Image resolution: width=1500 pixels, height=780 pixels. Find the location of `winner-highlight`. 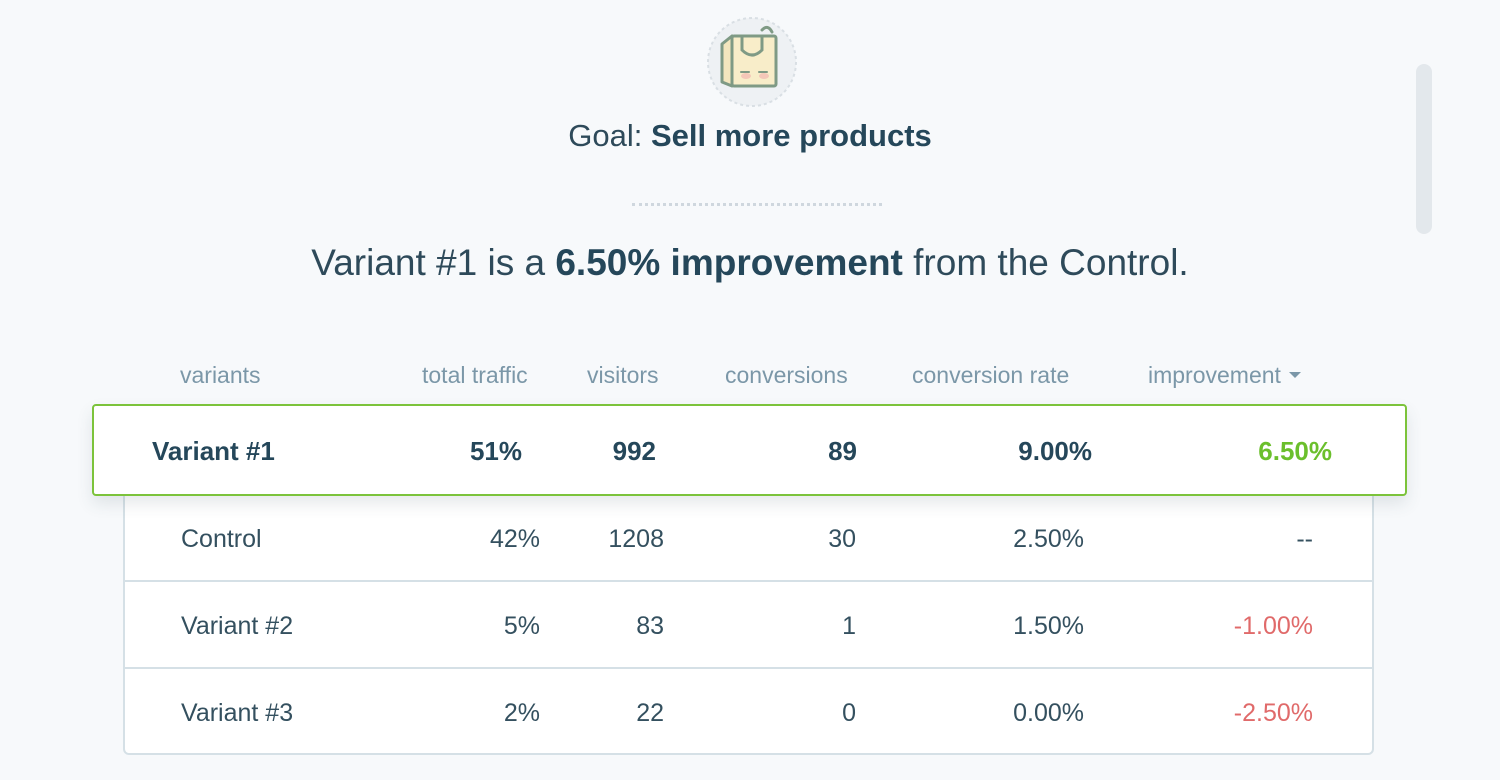

winner-highlight is located at coordinates (749, 450).